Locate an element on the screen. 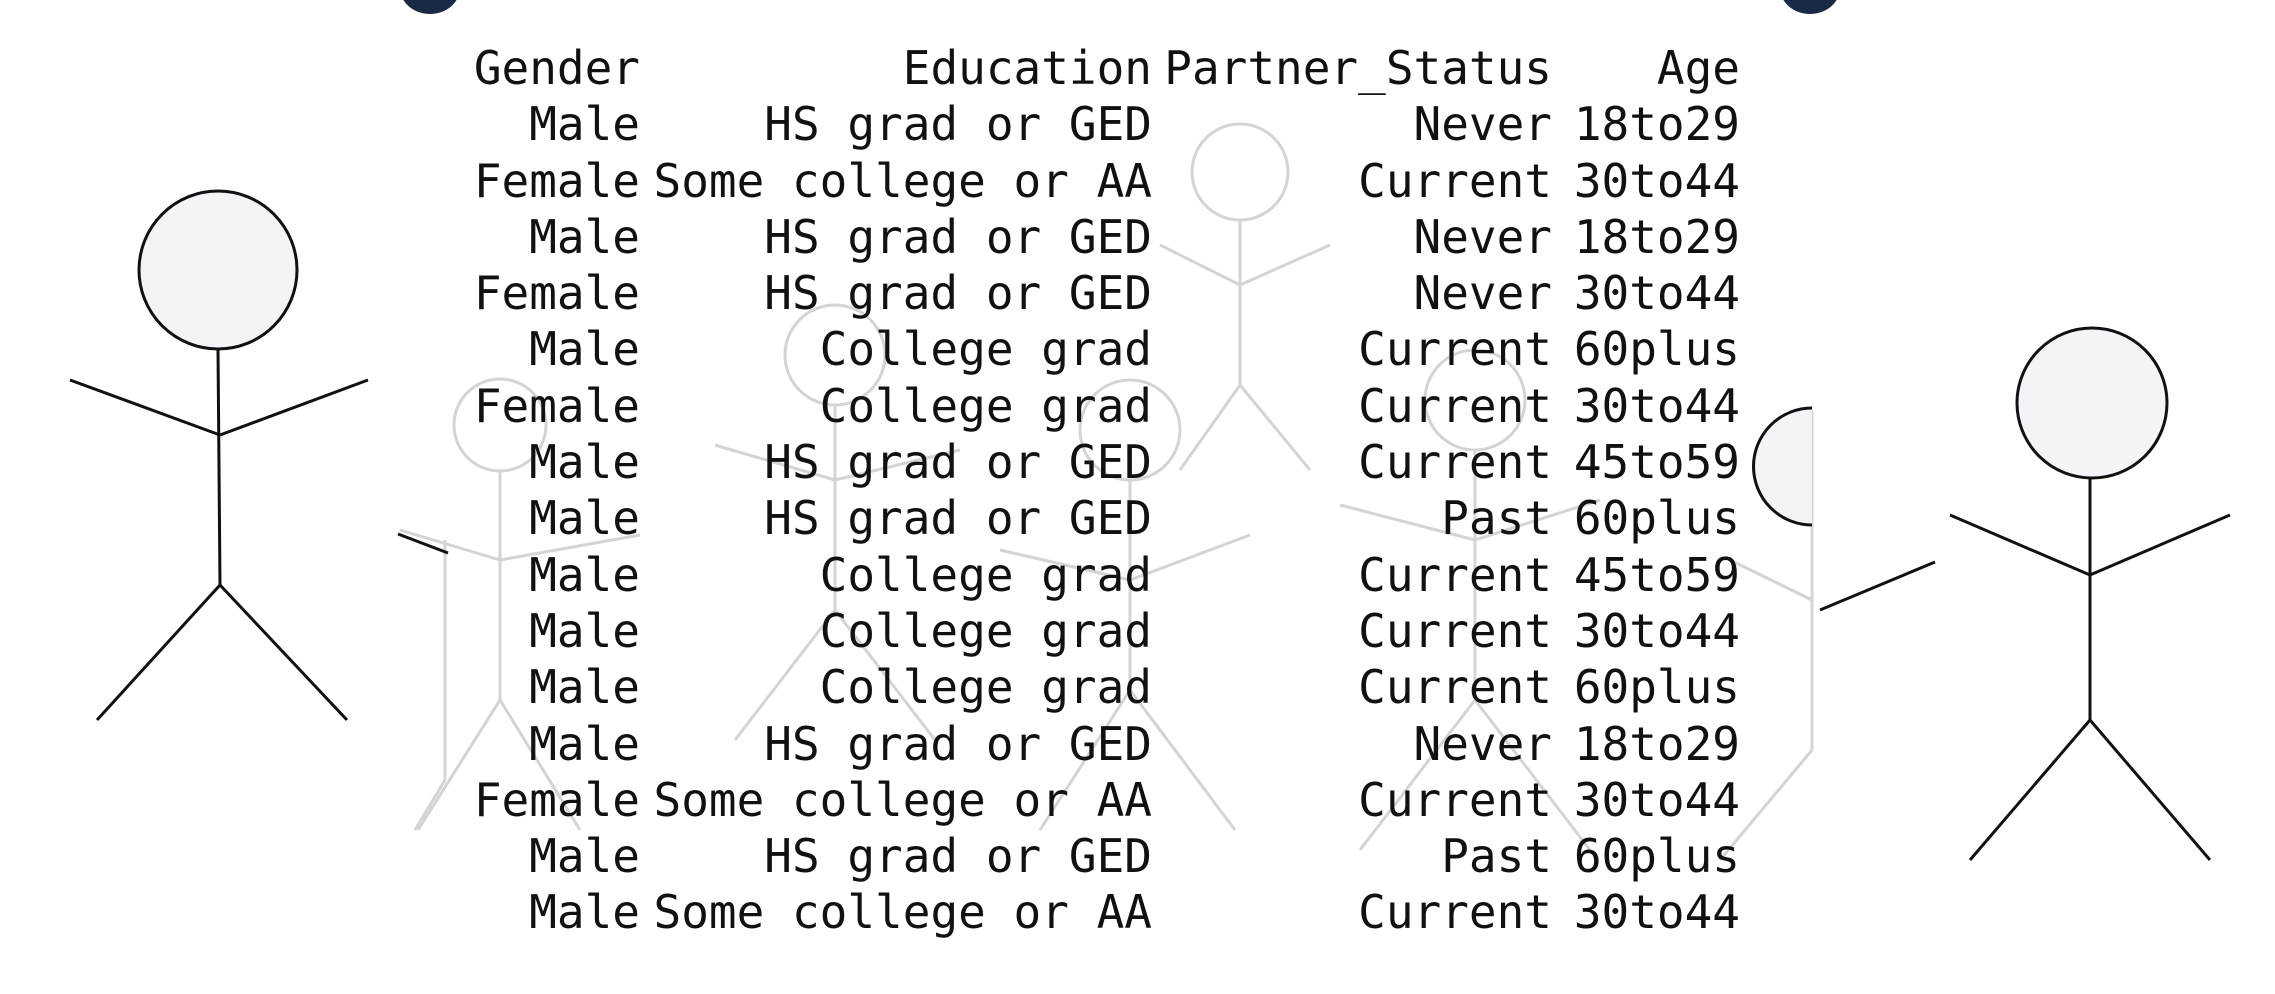  table-row: Male HS grad or GED Current 45to59 is located at coordinates (1080, 462).